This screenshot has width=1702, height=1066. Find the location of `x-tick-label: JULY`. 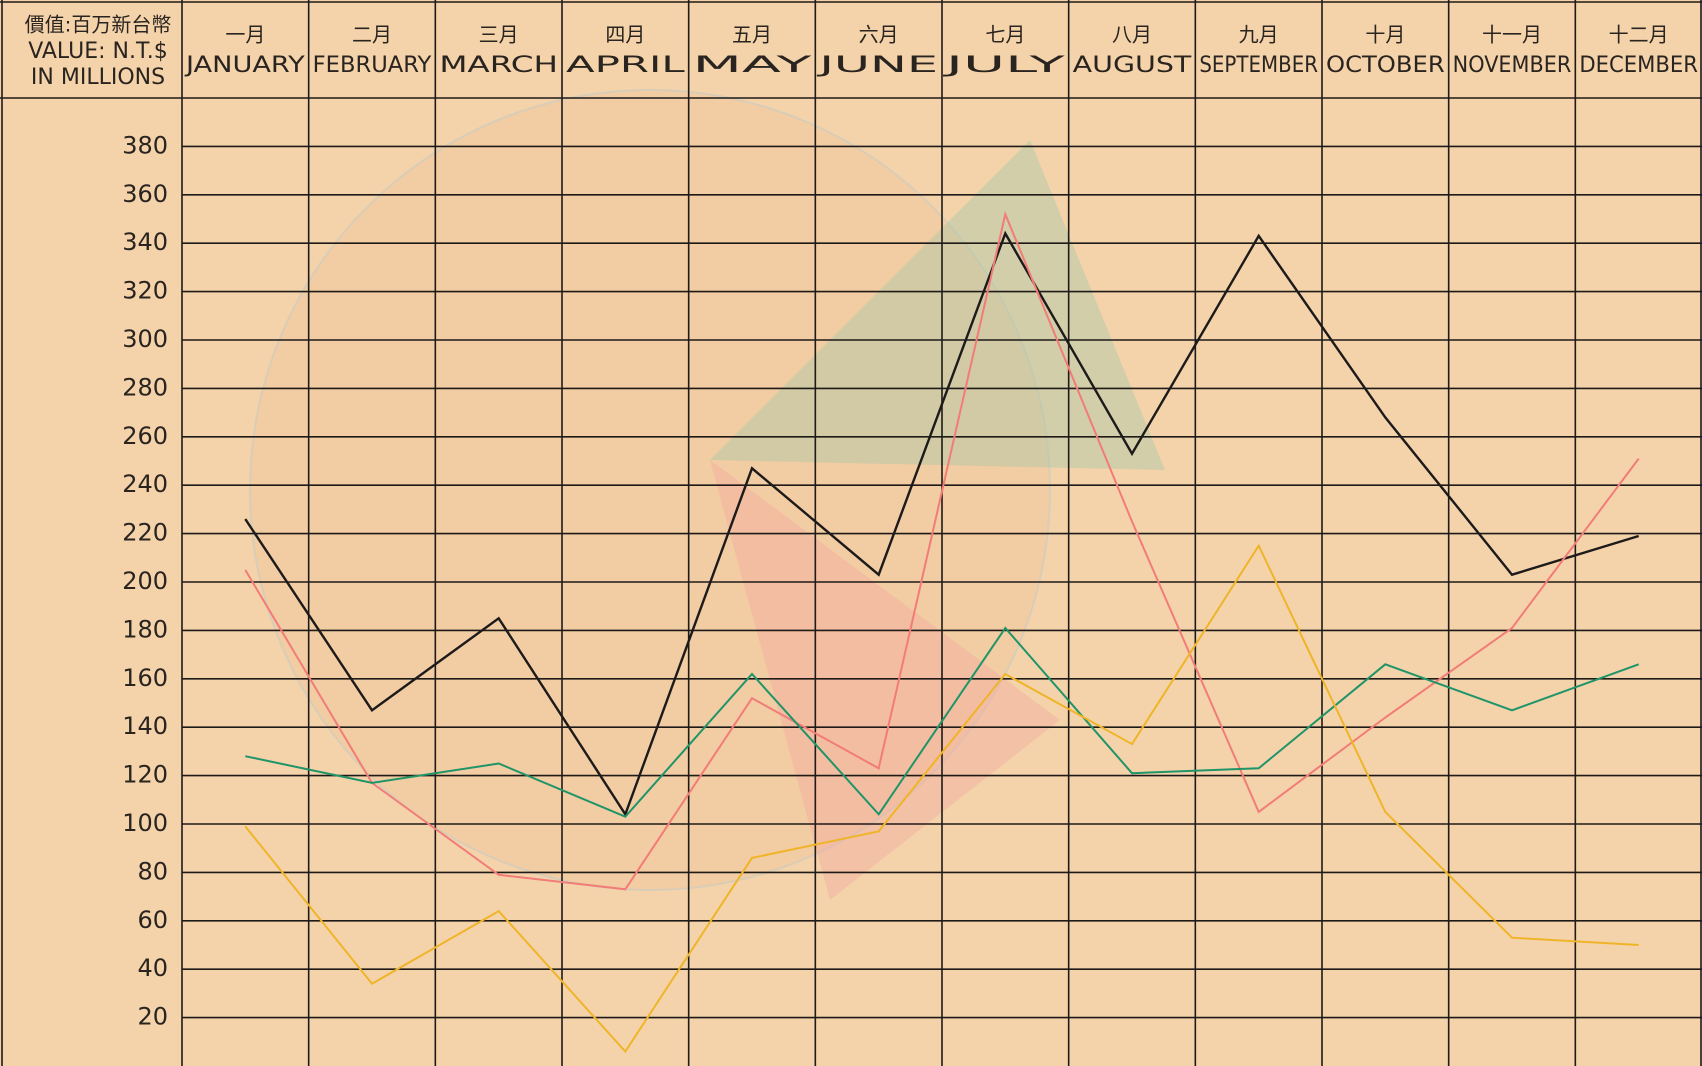

x-tick-label: JULY is located at coordinates (1003, 65).